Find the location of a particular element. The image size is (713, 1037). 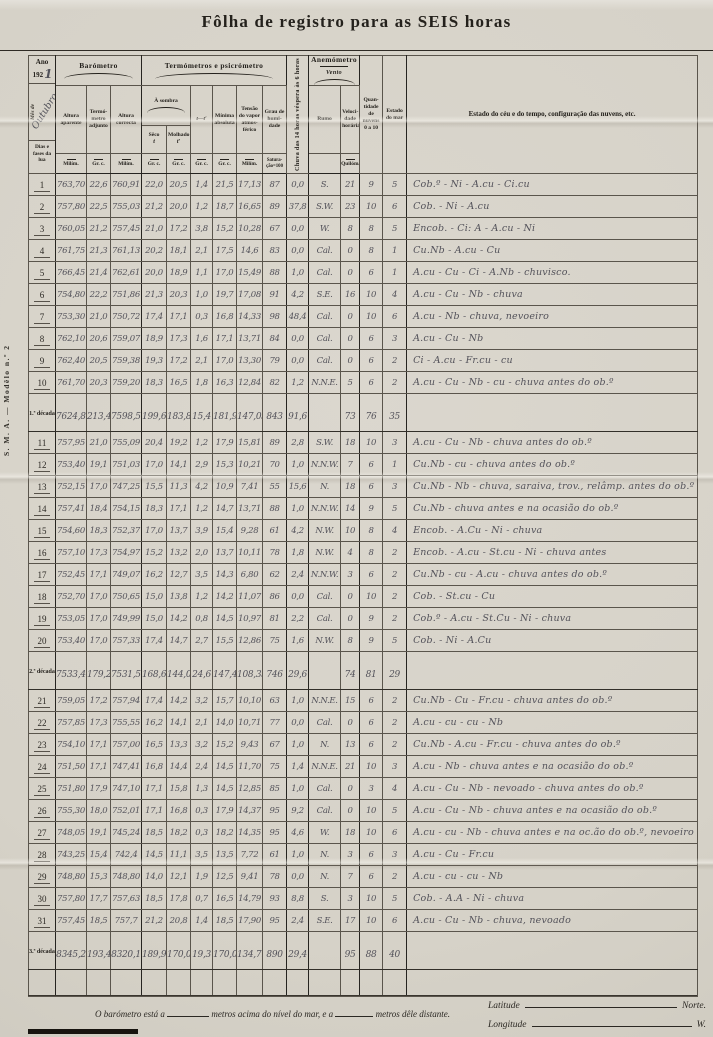

day-number: 11 is located at coordinates (42, 443).